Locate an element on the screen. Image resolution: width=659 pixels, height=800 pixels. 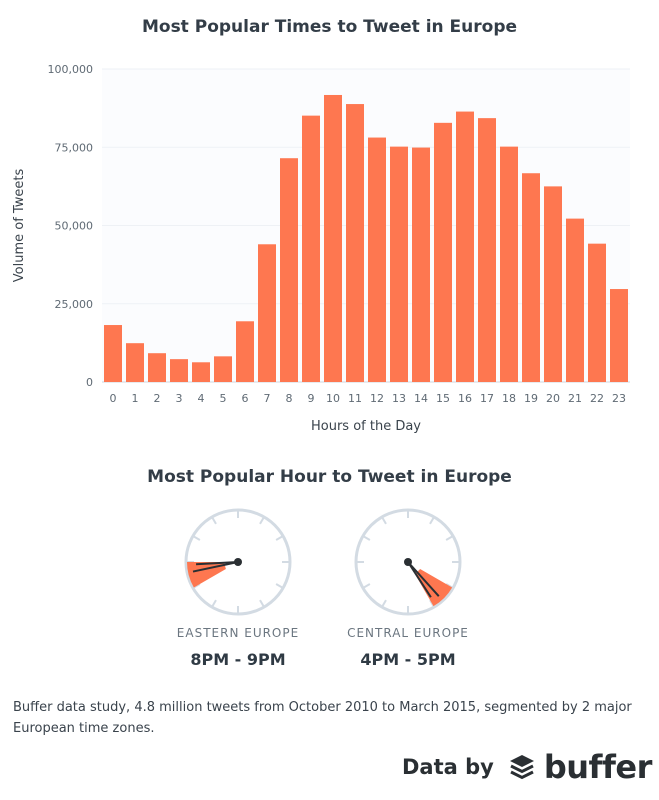
buffer-brand: buffer is located at coordinates (598, 767).